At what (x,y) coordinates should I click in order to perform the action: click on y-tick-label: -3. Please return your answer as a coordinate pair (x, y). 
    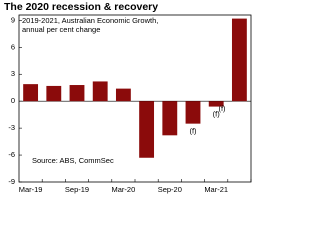
    Looking at the image, I should click on (11, 127).